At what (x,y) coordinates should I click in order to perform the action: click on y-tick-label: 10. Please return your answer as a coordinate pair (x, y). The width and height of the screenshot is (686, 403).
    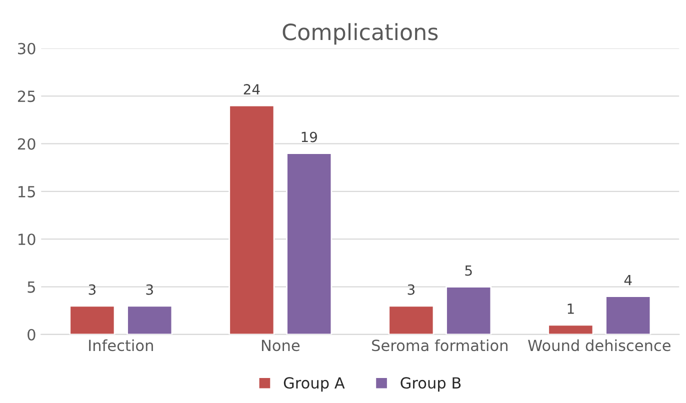
    Looking at the image, I should click on (27, 240).